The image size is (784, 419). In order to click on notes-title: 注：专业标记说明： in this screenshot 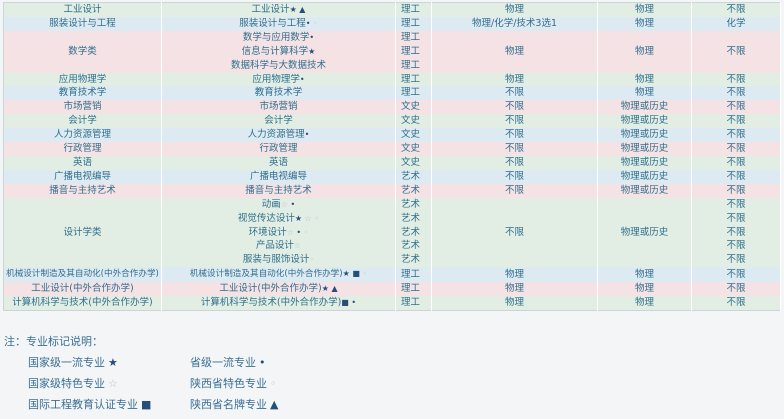, I will do `click(53, 341)`.